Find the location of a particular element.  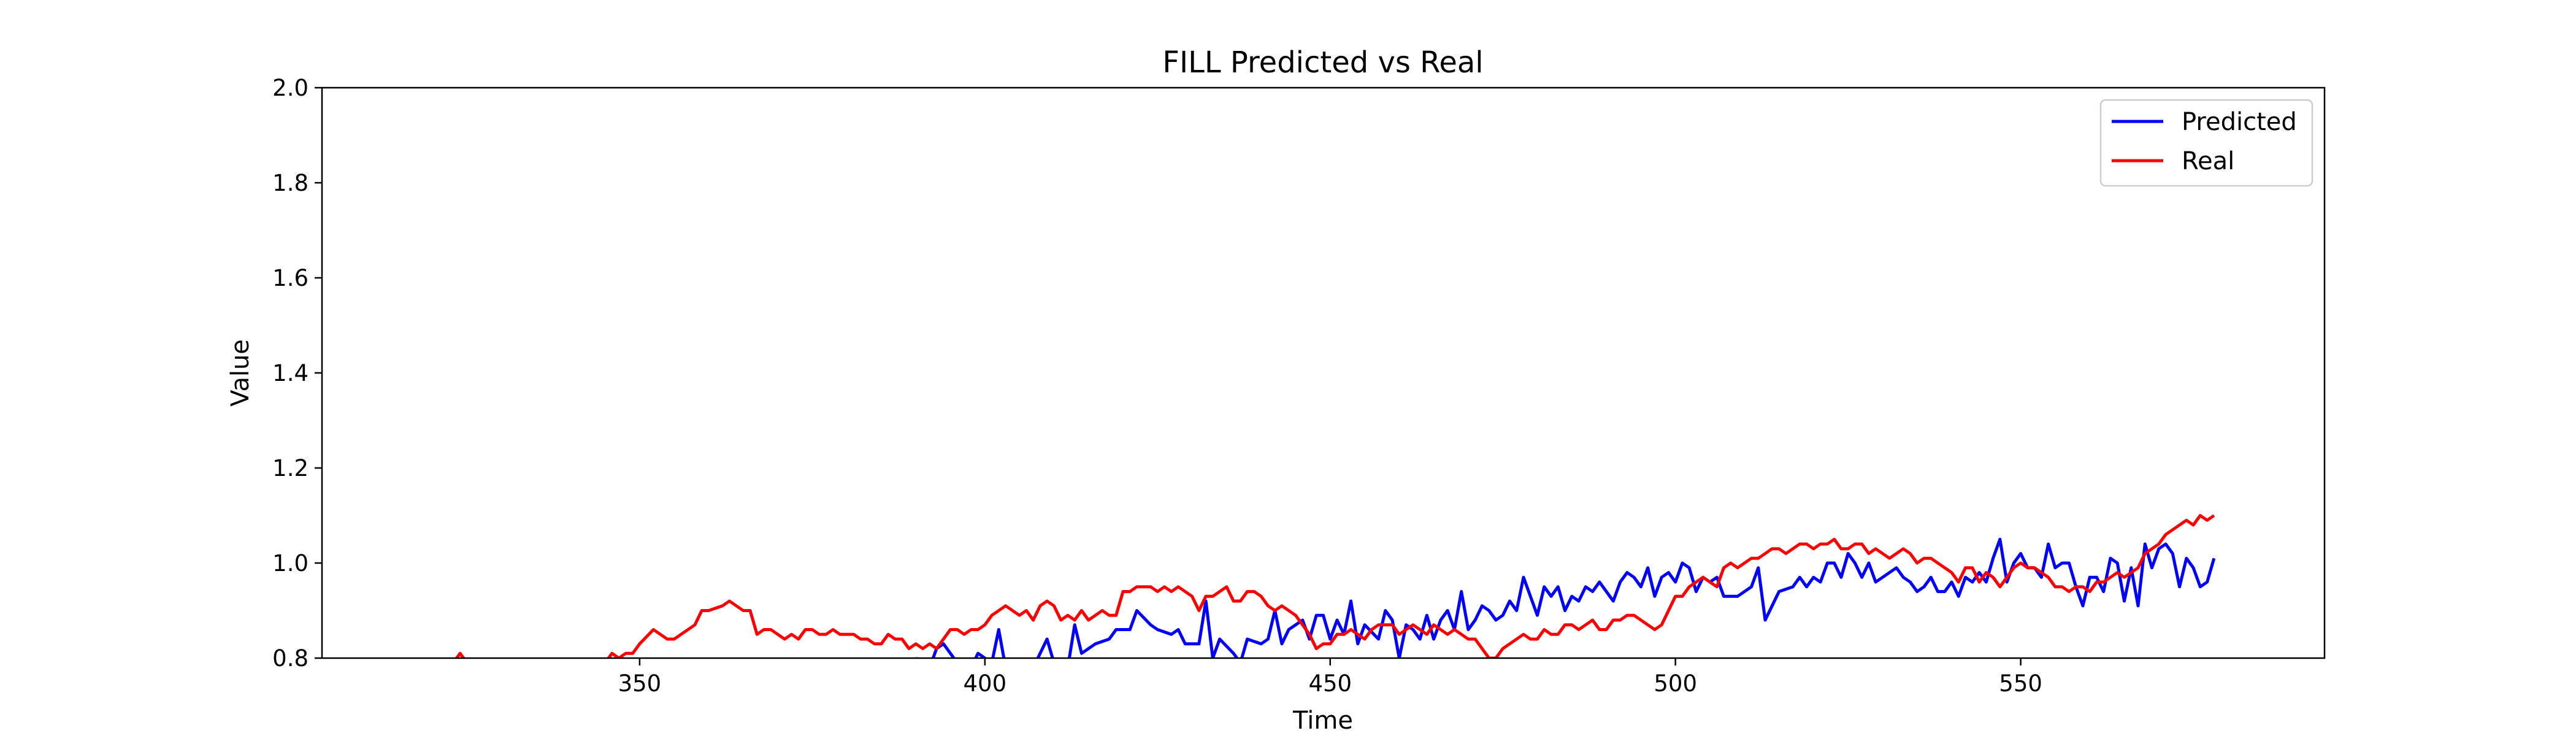

x-axis: 350 400 450 500 550 is located at coordinates (1330, 677).